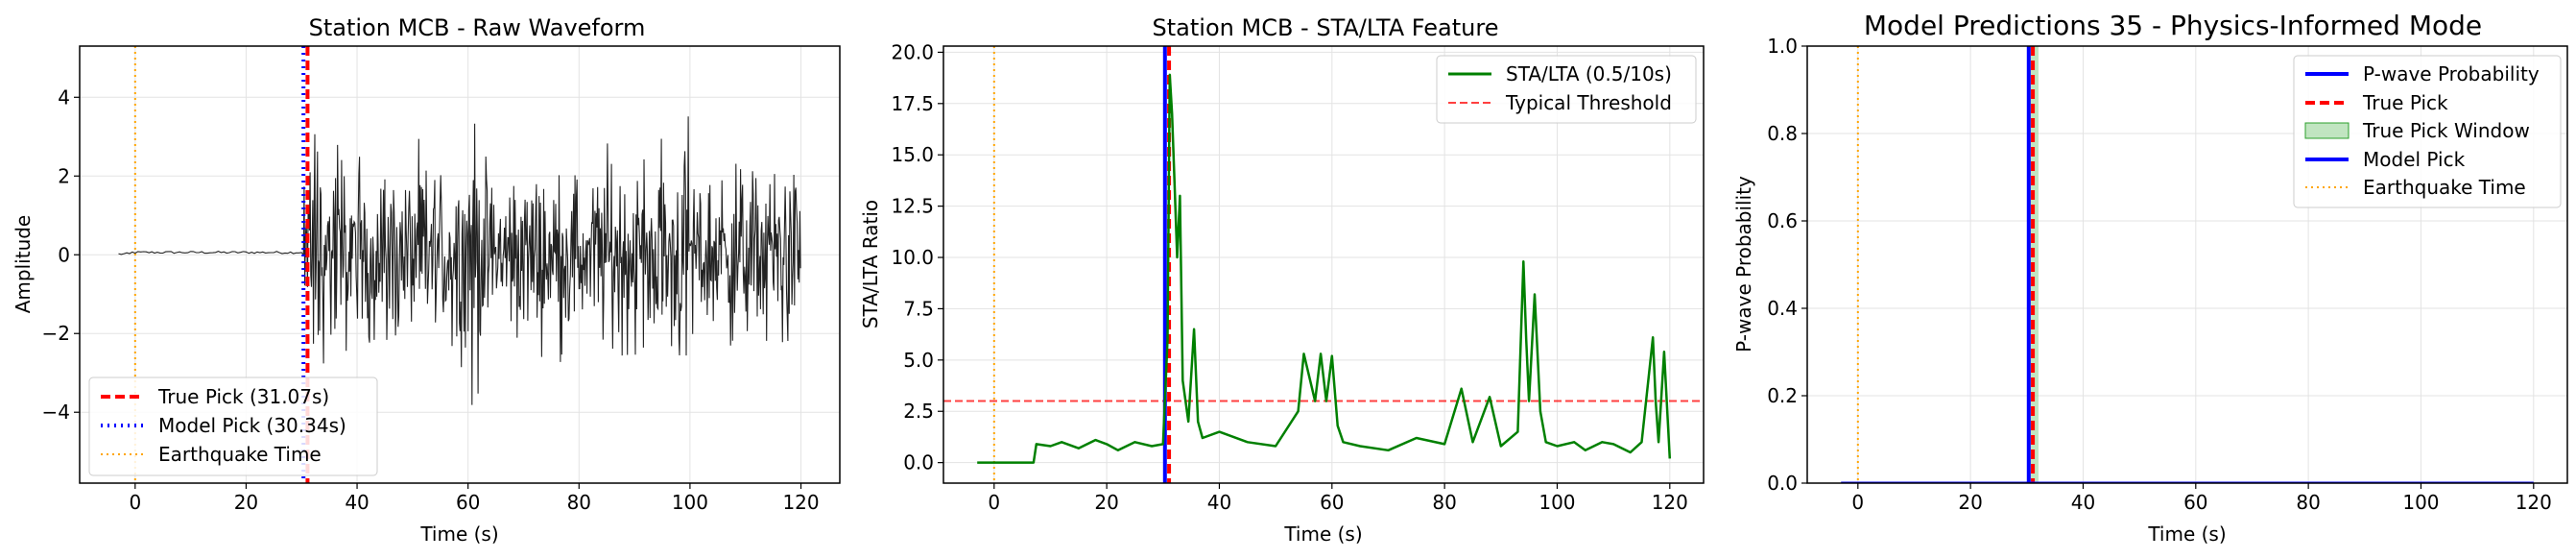 Image resolution: width=2576 pixels, height=559 pixels. I want to click on legend-label-true-pick-window: True Pick Window, so click(2446, 130).